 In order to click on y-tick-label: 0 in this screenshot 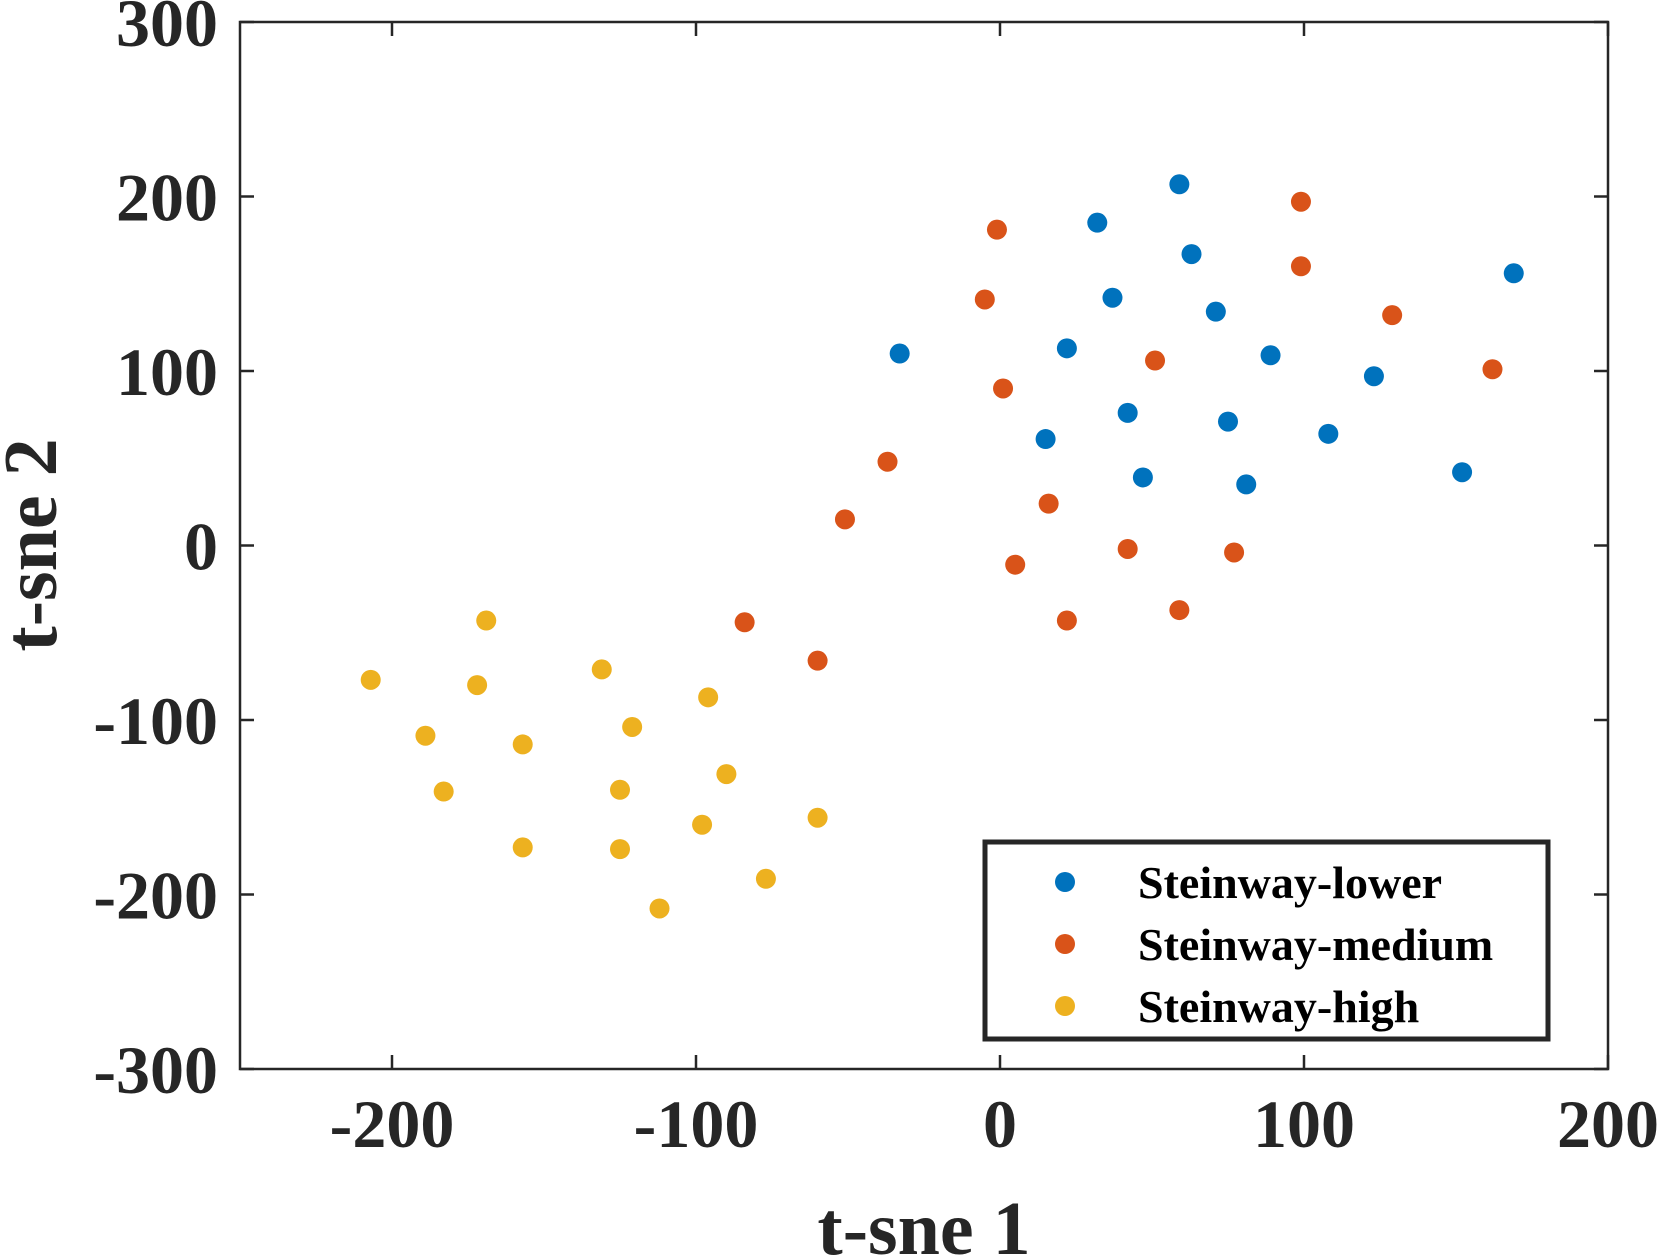, I will do `click(201, 547)`.